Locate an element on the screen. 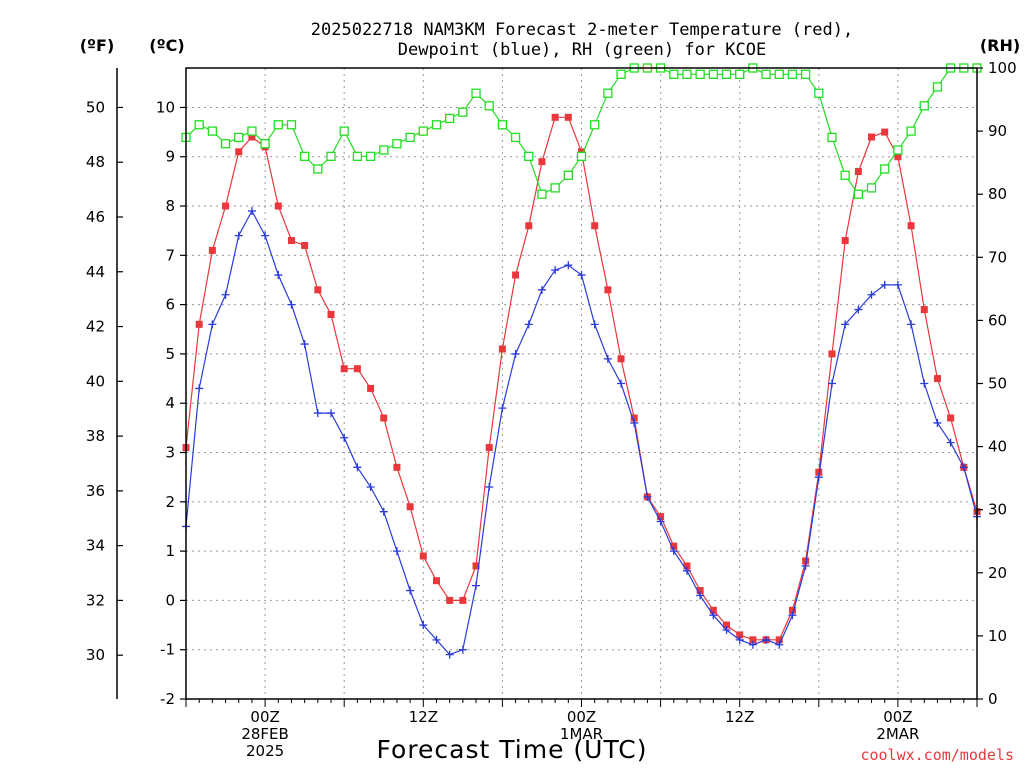 The image size is (1024, 768). rh-tick-label: 70 is located at coordinates (997, 257).